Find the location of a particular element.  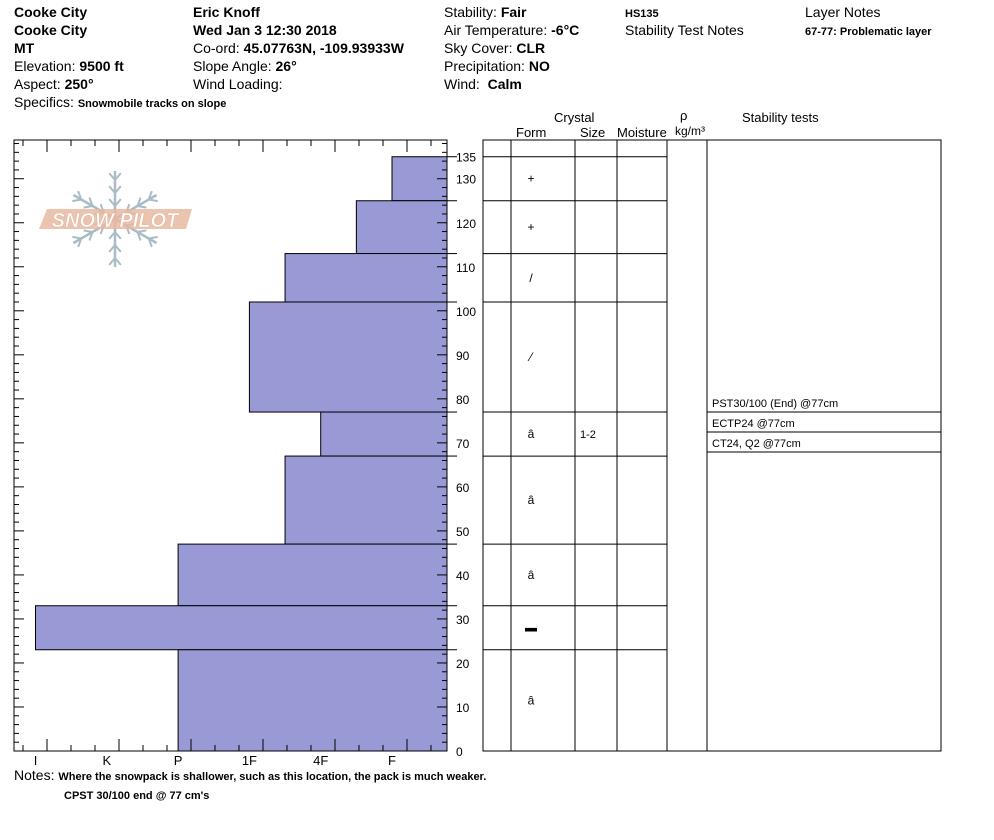

air-temperature: Air Temperature: -6°C is located at coordinates (511, 30).